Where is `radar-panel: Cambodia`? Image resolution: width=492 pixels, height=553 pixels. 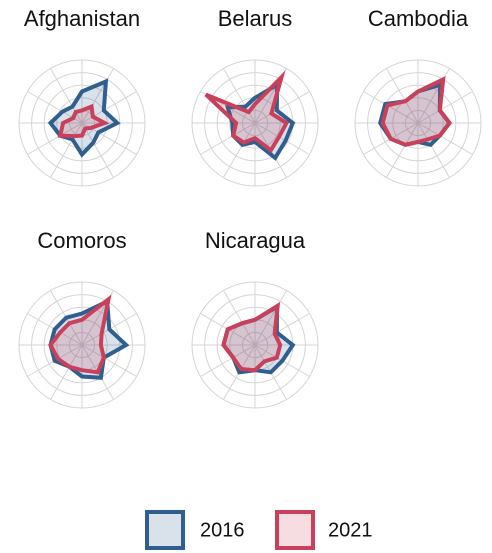 radar-panel: Cambodia is located at coordinates (418, 96).